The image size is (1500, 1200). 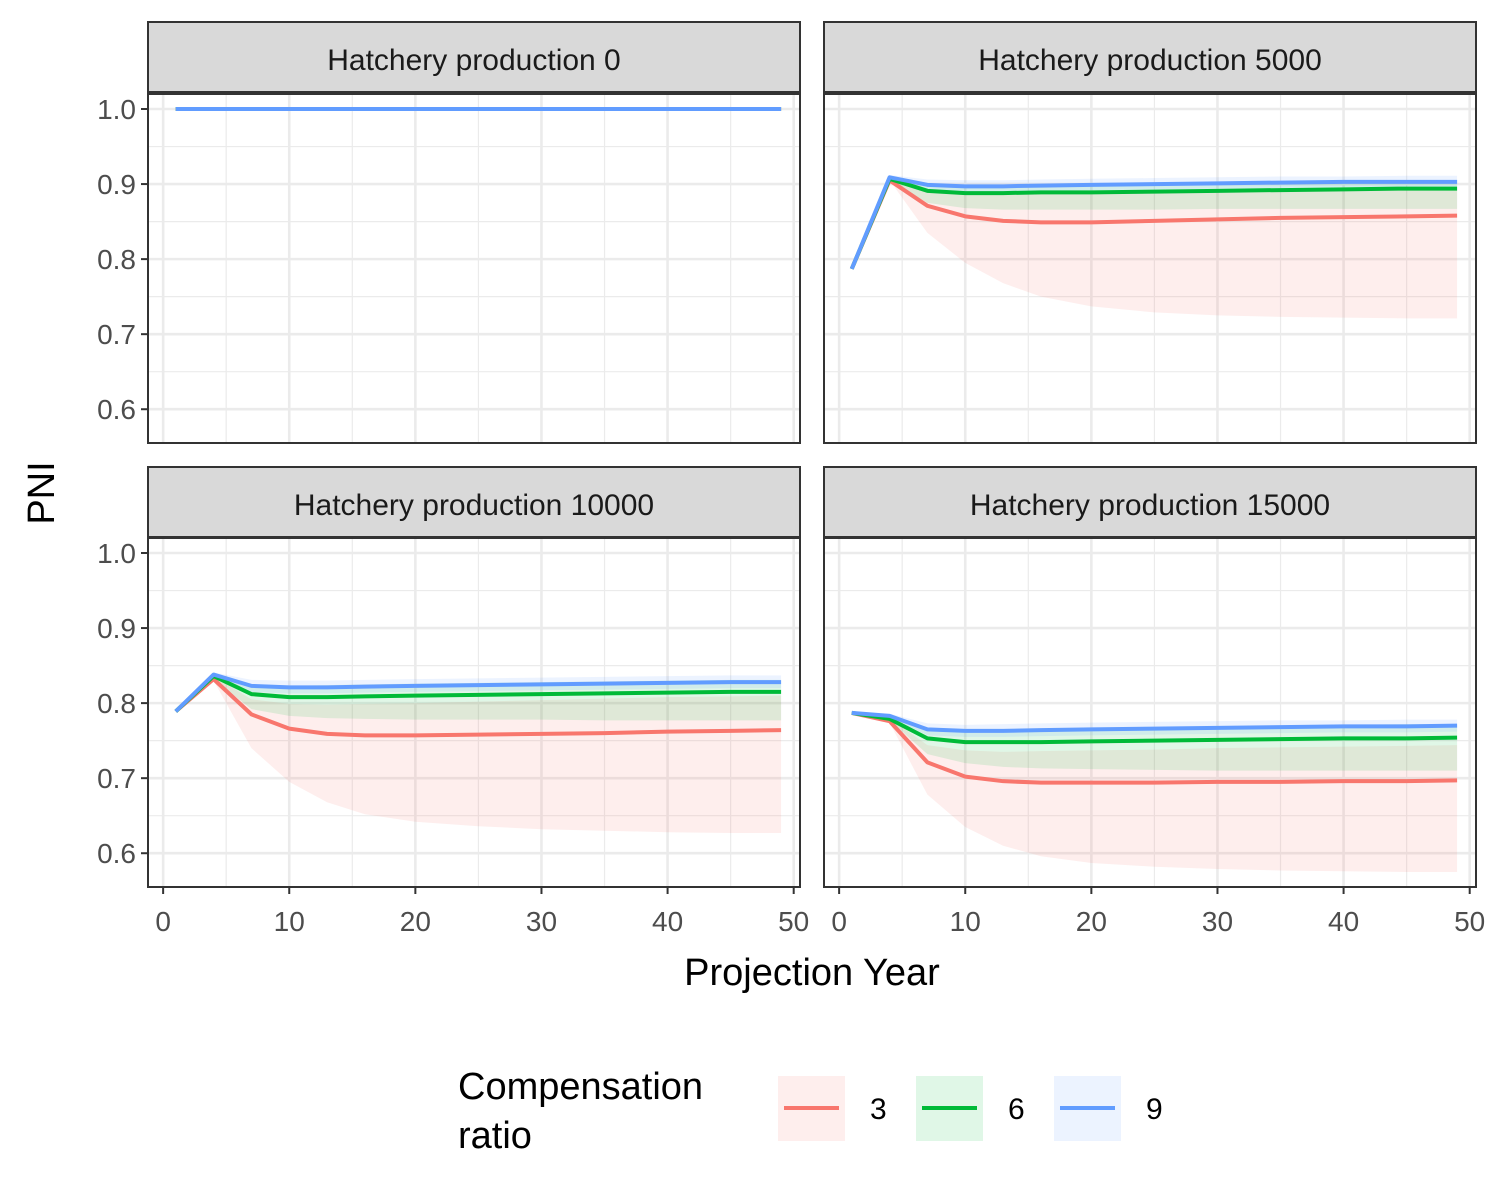 I want to click on legend-label: 6, so click(x=1016, y=1109).